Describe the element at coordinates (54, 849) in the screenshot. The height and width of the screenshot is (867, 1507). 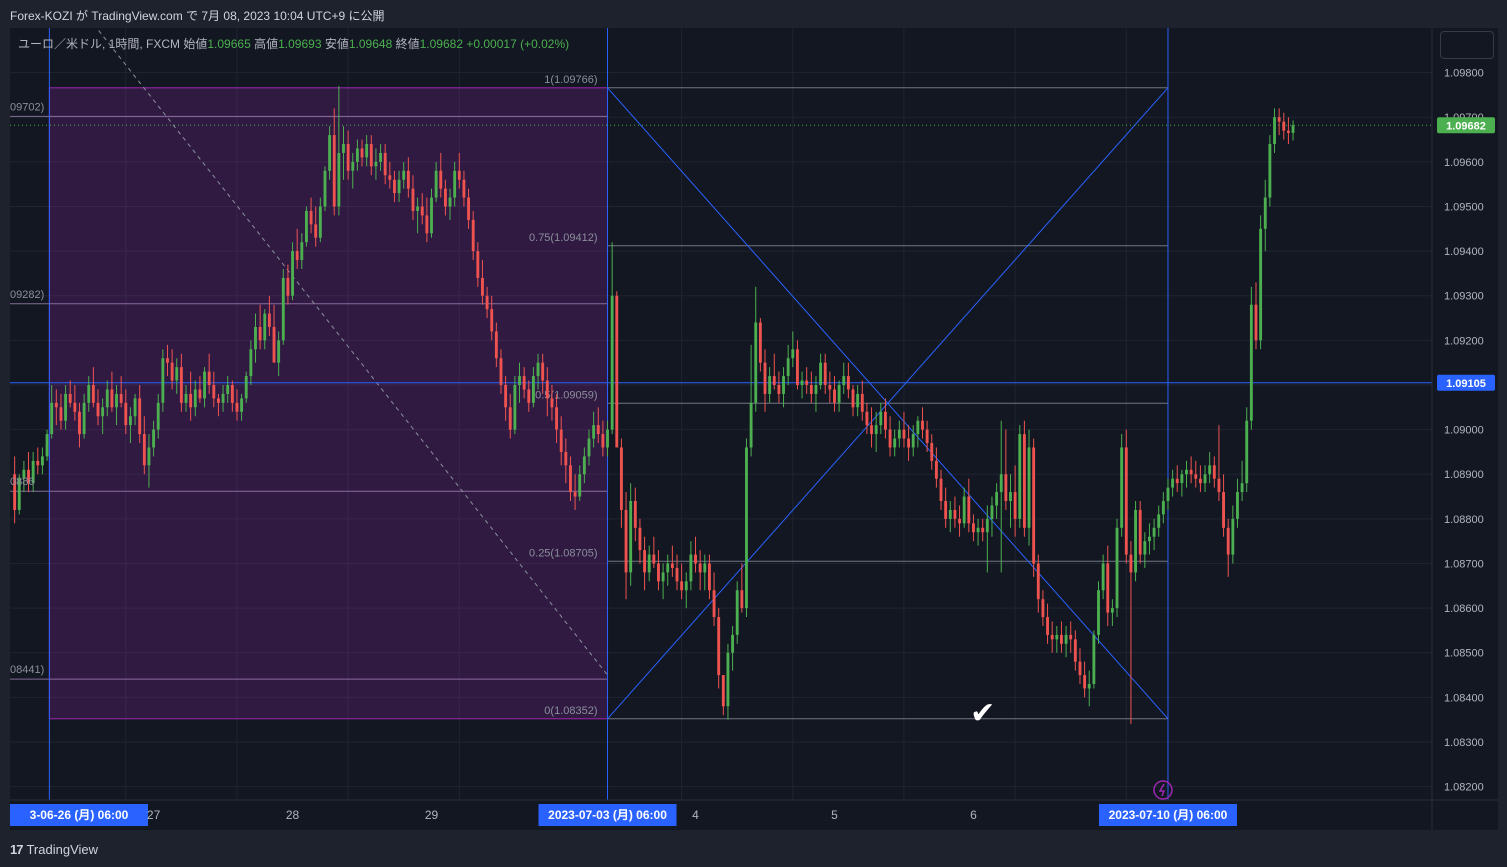
I see `tradingview-logo: 17 TradingView` at that location.